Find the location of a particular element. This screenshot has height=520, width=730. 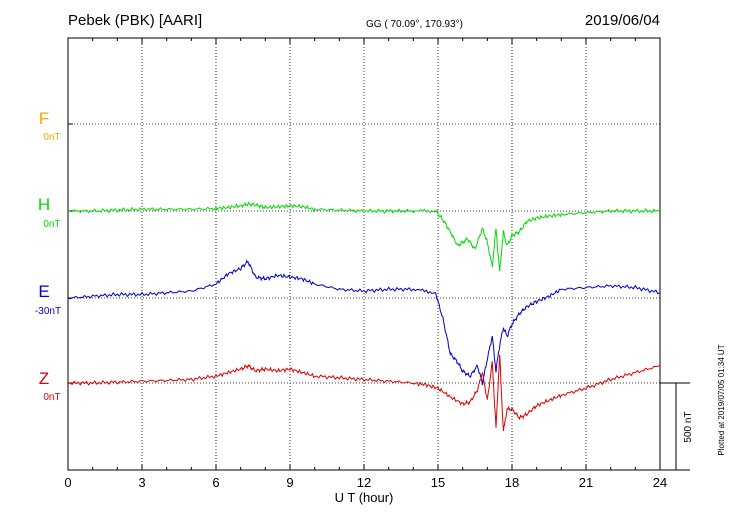

x-tick-label: 21 is located at coordinates (586, 482).